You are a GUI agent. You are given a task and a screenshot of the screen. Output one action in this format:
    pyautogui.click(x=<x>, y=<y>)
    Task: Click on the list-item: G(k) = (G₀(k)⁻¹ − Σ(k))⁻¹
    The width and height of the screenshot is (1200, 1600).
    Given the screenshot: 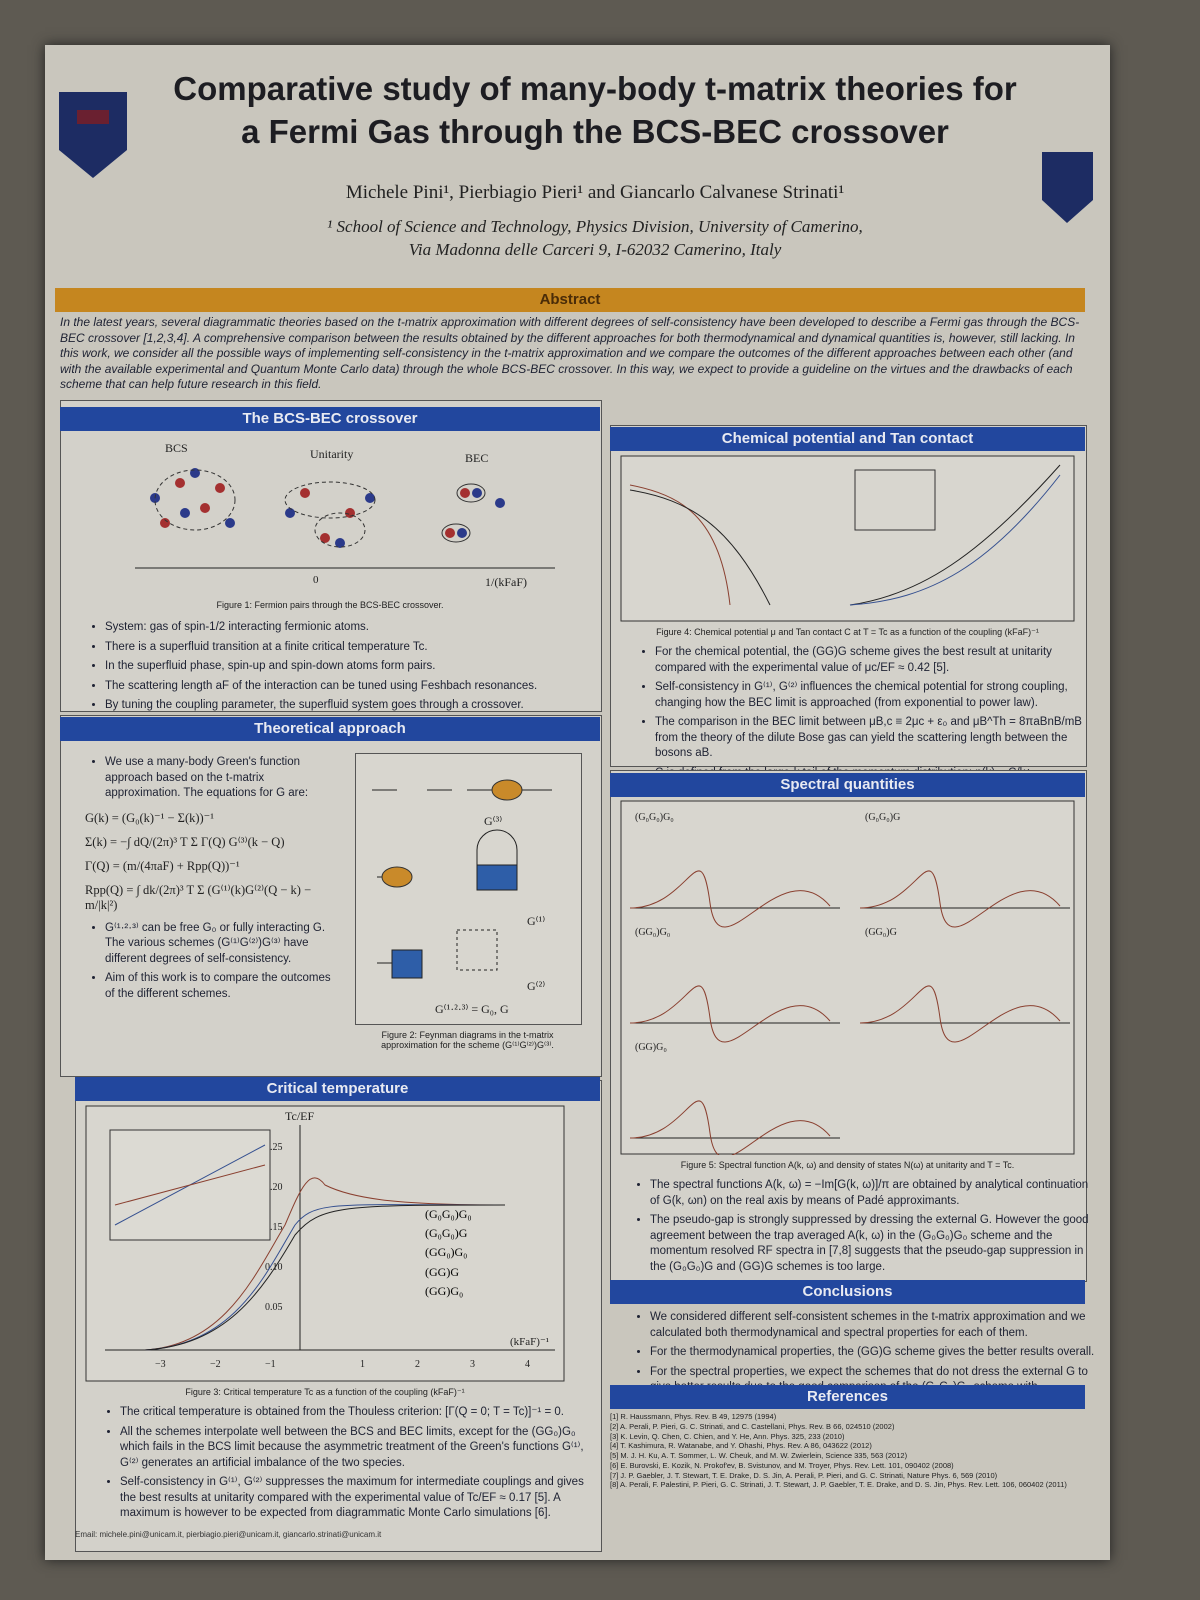 What is the action you would take?
    pyautogui.click(x=150, y=817)
    